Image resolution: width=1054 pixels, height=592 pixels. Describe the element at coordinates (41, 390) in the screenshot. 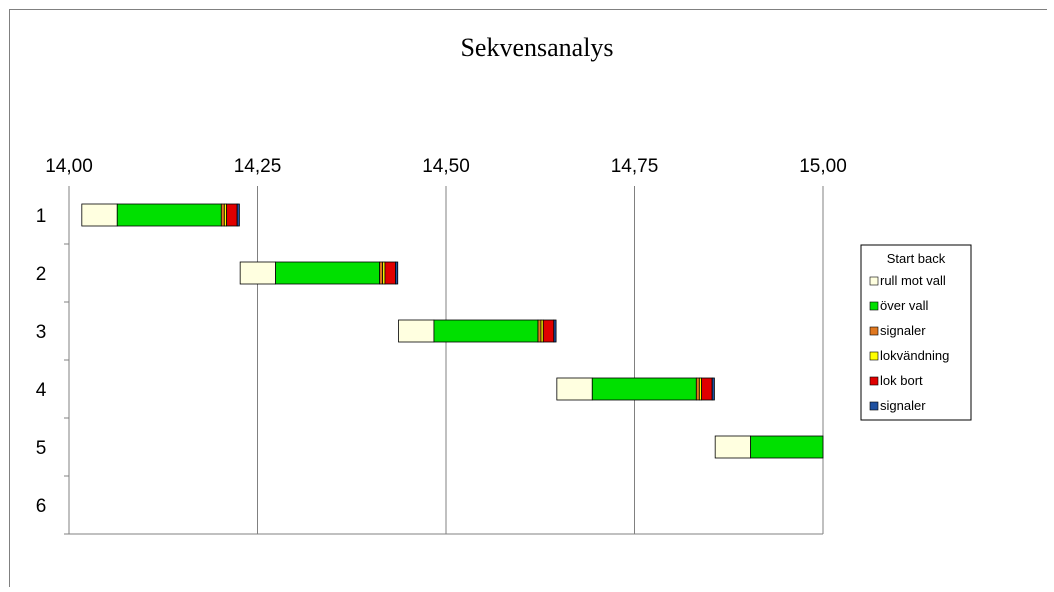

I see `y-tick-label: 4` at that location.